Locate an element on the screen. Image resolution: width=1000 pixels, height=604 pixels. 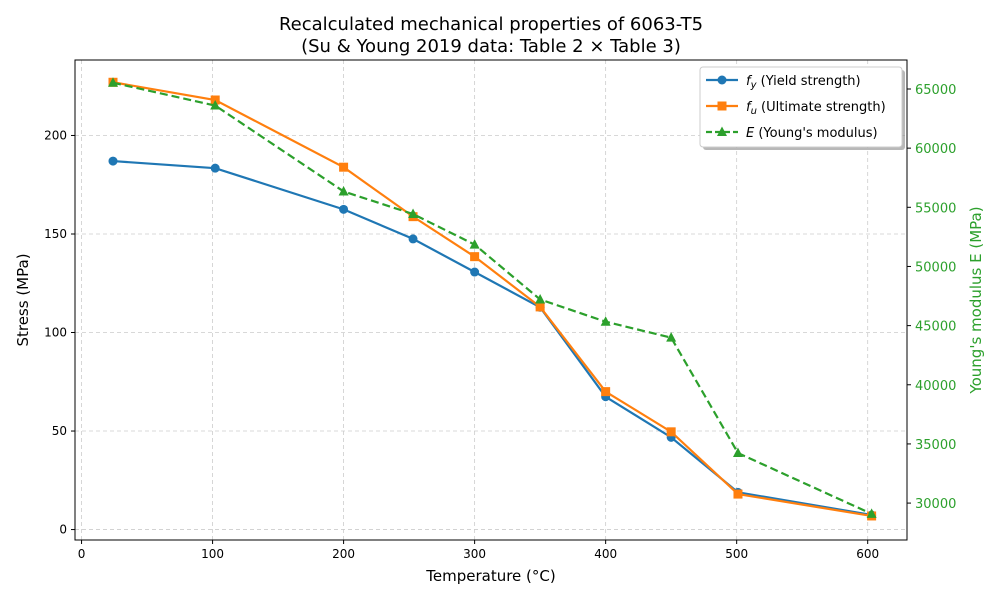
x-tick-label: 500 is located at coordinates (736, 554).